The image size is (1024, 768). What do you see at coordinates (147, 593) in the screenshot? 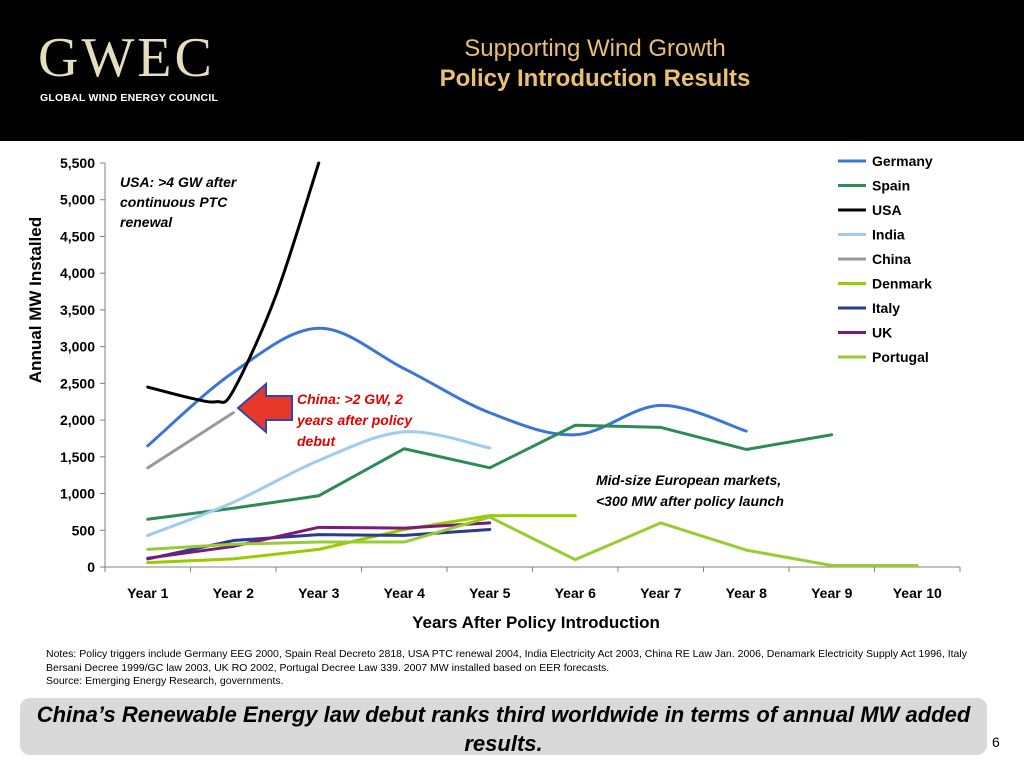
I see `x-tick-label: Year 1` at bounding box center [147, 593].